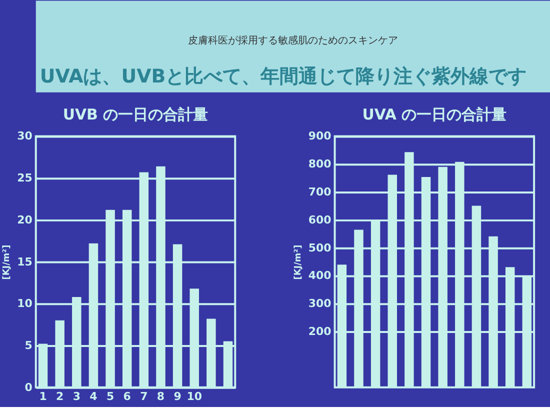 Image resolution: width=550 pixels, height=412 pixels. What do you see at coordinates (24, 261) in the screenshot?
I see `y-tick-label: 15` at bounding box center [24, 261].